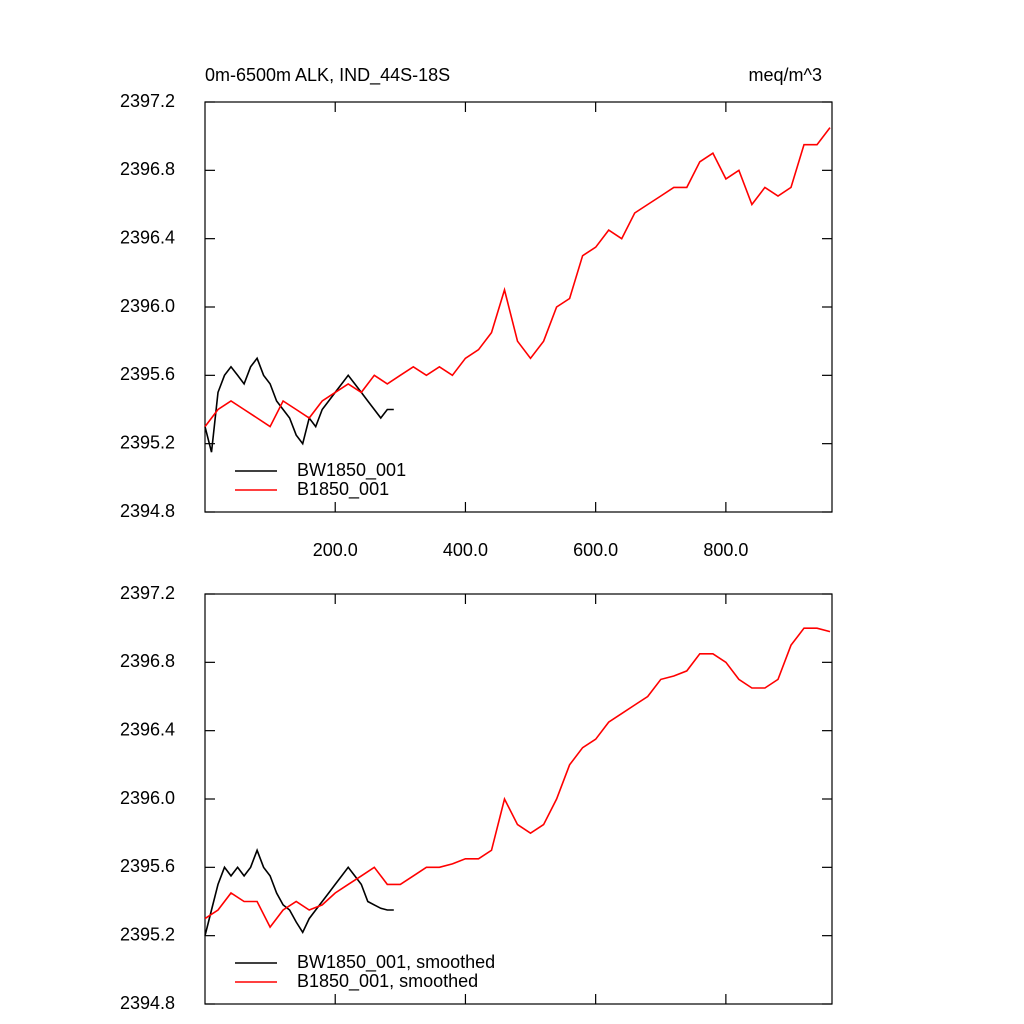  What do you see at coordinates (335, 550) in the screenshot?
I see `x-tick-label: 200.0` at bounding box center [335, 550].